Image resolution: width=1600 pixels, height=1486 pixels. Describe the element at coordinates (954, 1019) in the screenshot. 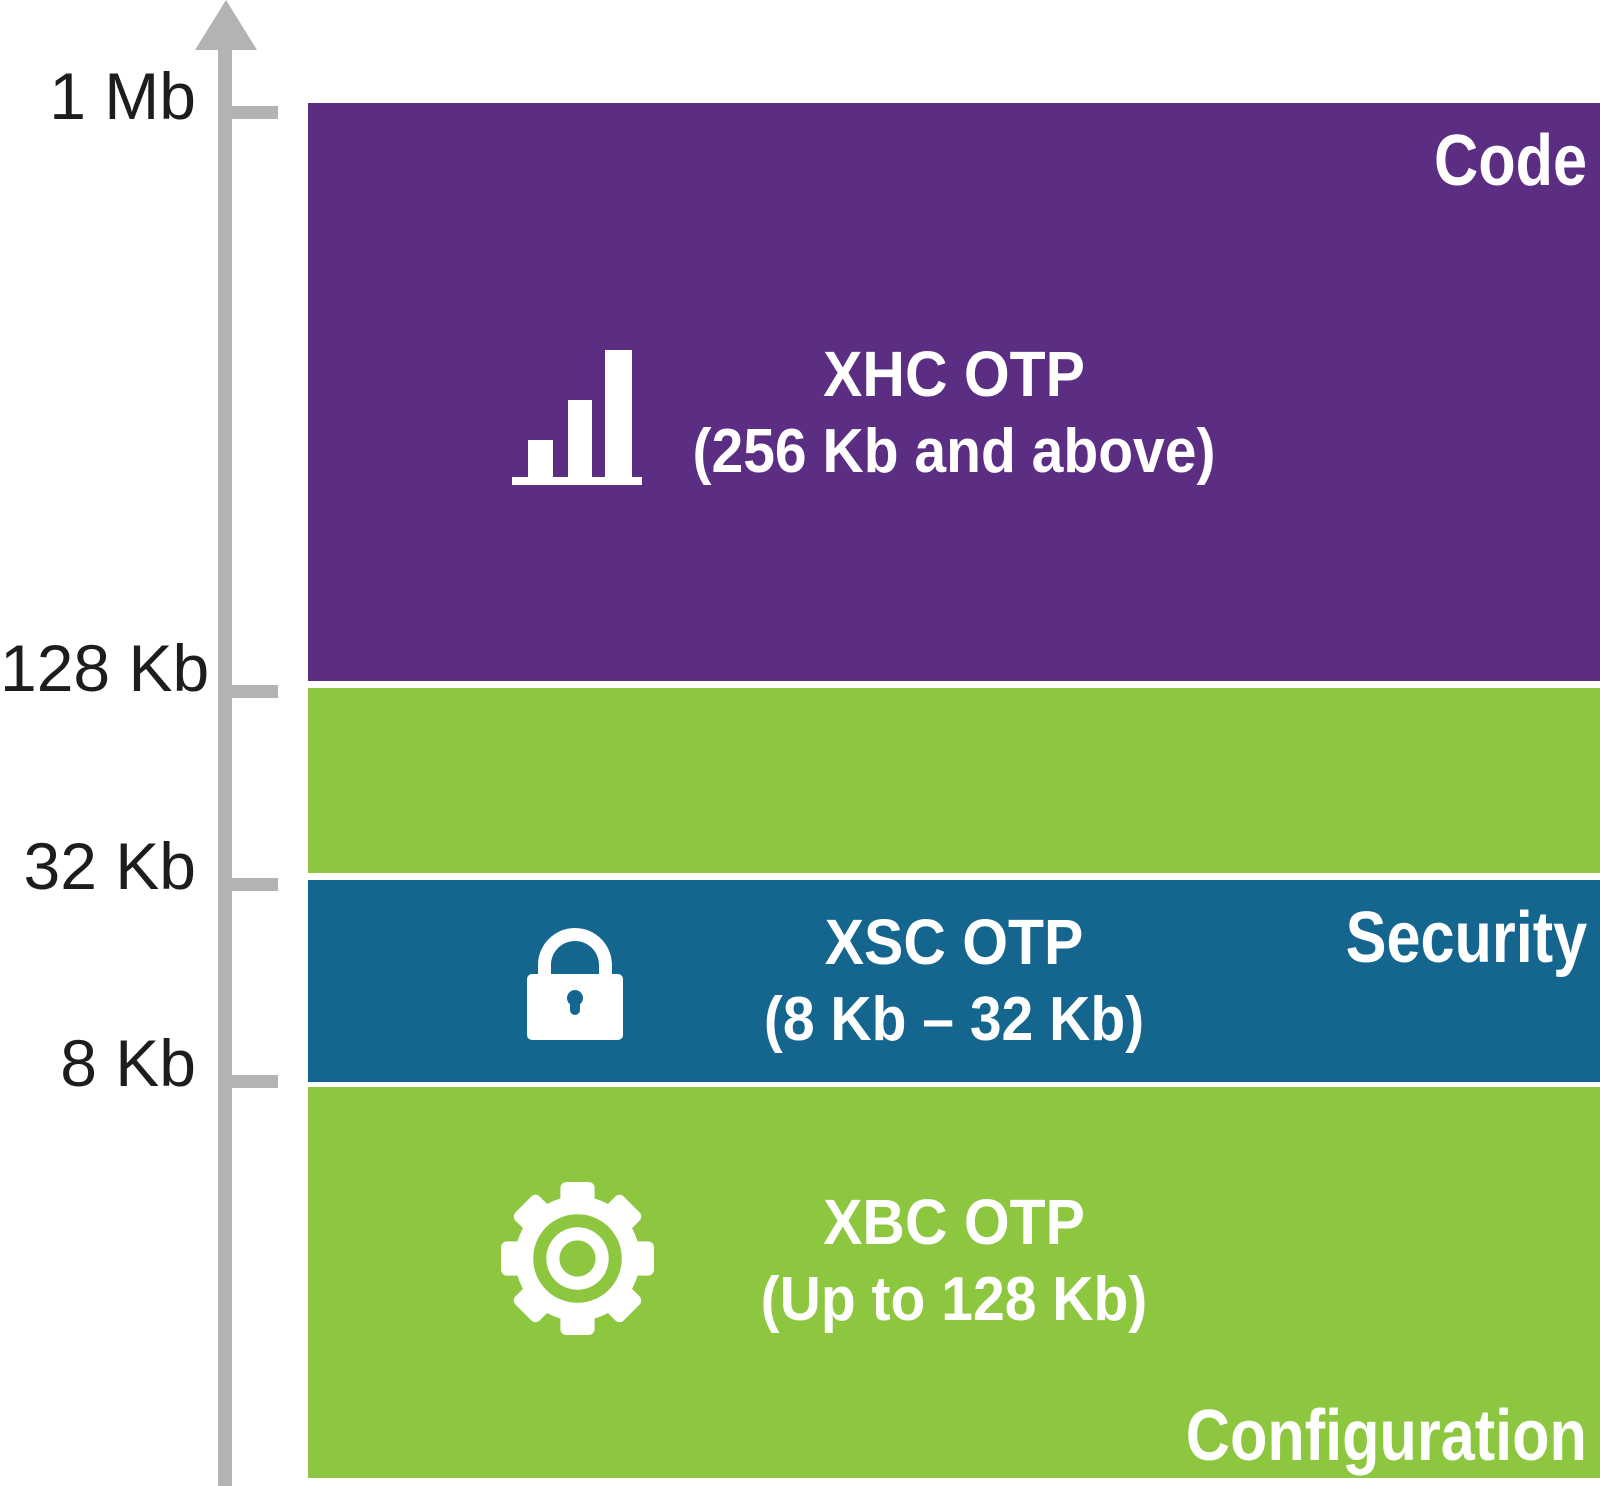

I see `block-subtitle: (8 Kb – 32 Kb)` at that location.